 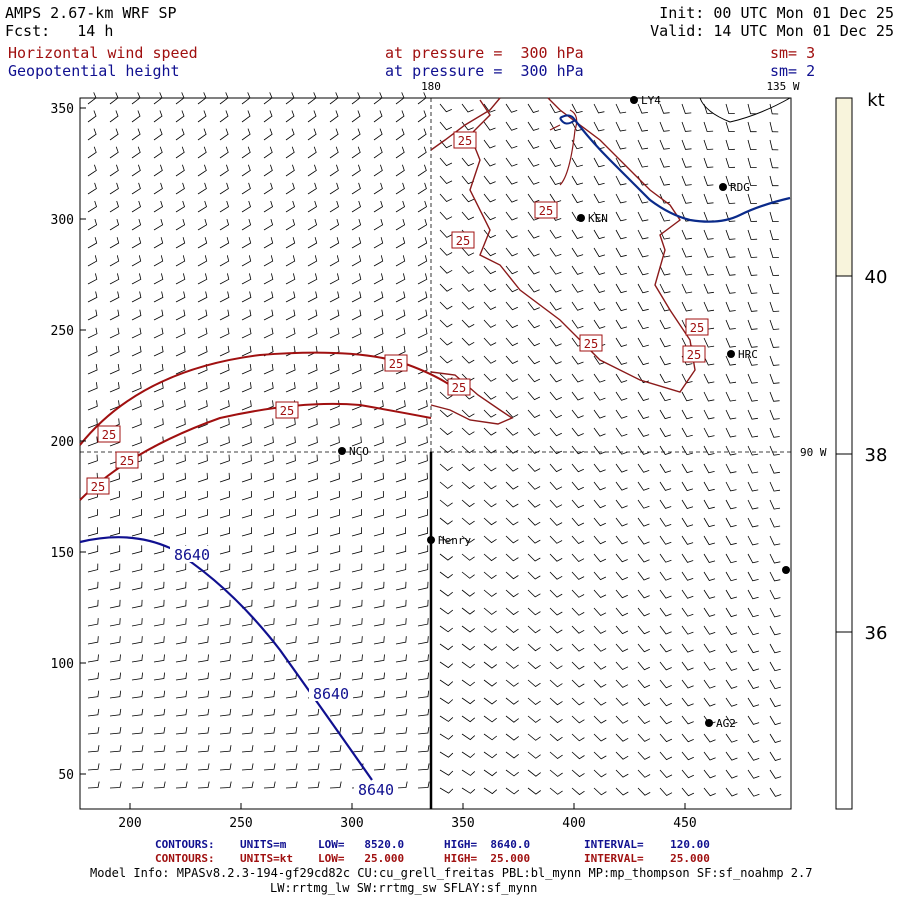 What do you see at coordinates (351, 823) in the screenshot?
I see `x-tick-label: 300` at bounding box center [351, 823].